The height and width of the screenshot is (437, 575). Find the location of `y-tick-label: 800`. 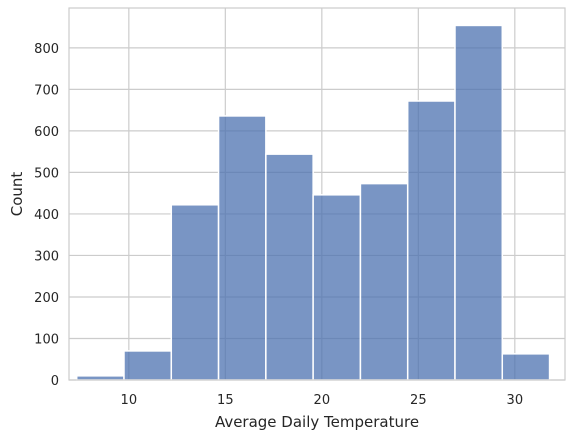

y-tick-label: 800 is located at coordinates (46, 49).